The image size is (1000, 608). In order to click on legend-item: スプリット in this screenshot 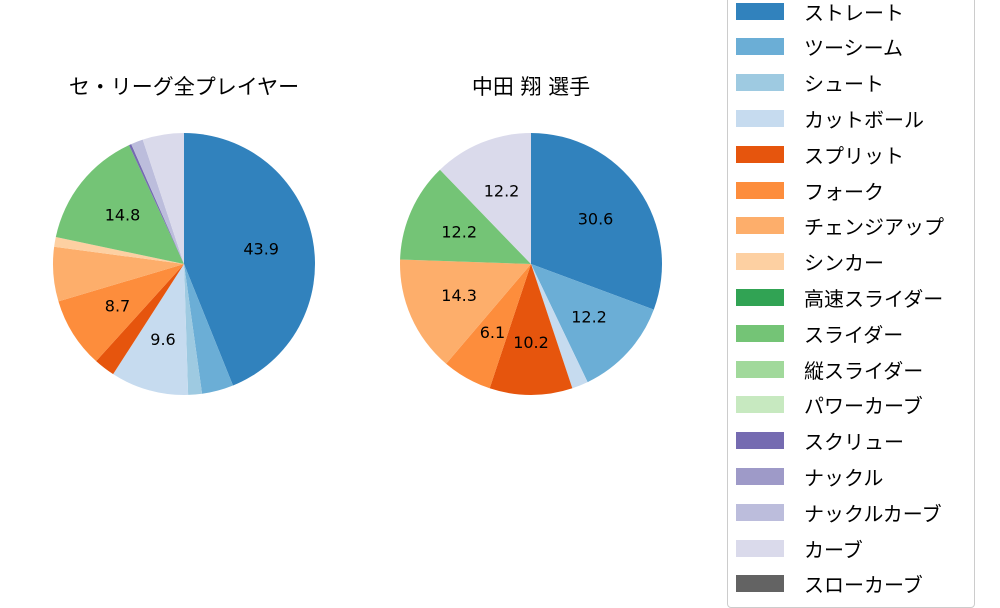, I will do `click(820, 156)`.